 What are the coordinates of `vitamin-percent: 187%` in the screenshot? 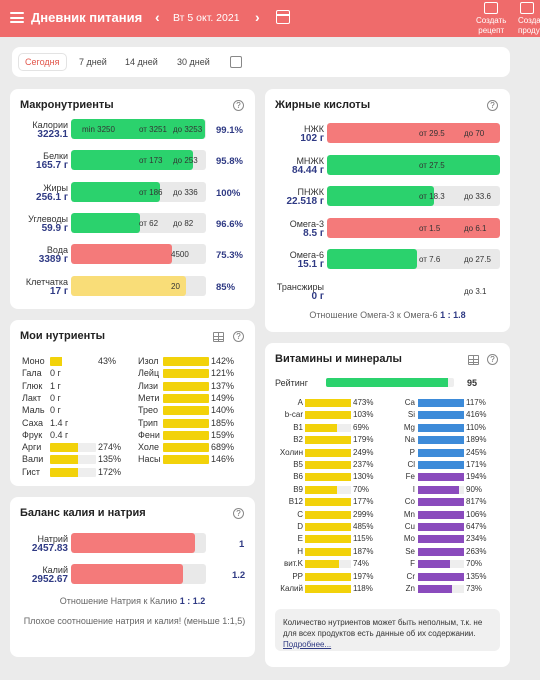 It's located at (363, 551).